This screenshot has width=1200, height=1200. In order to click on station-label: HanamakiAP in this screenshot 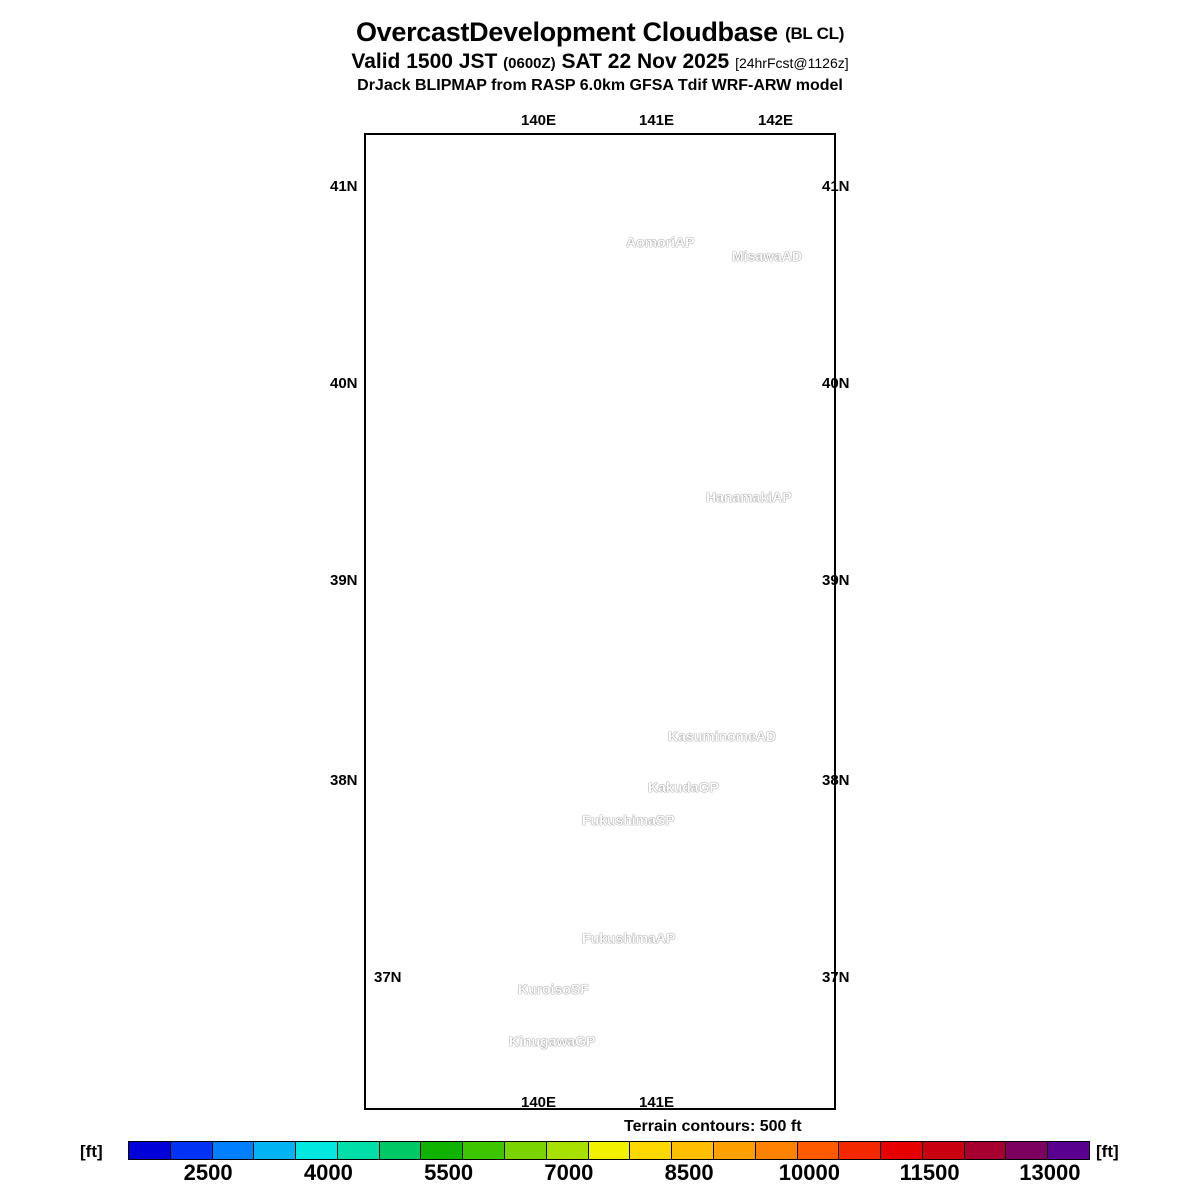, I will do `click(749, 497)`.